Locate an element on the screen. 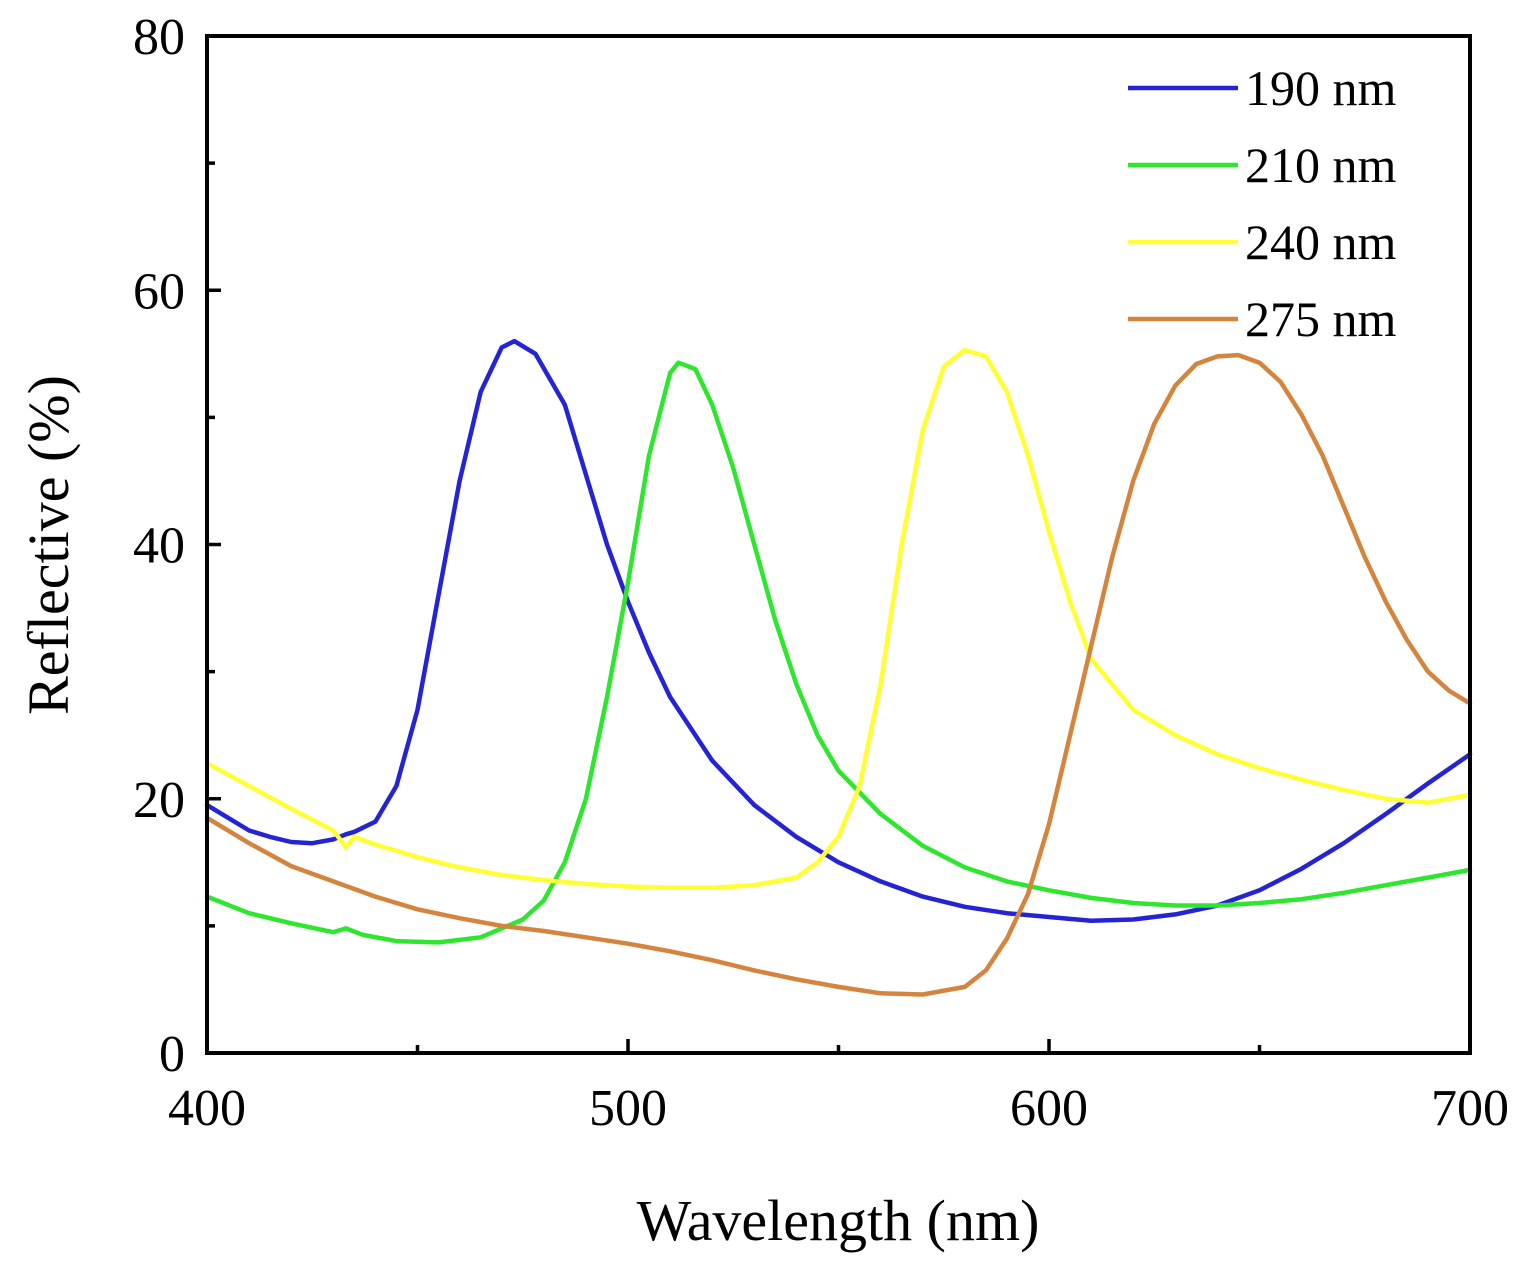 The width and height of the screenshot is (1530, 1273). x-tick-label: 600 is located at coordinates (1049, 1108).